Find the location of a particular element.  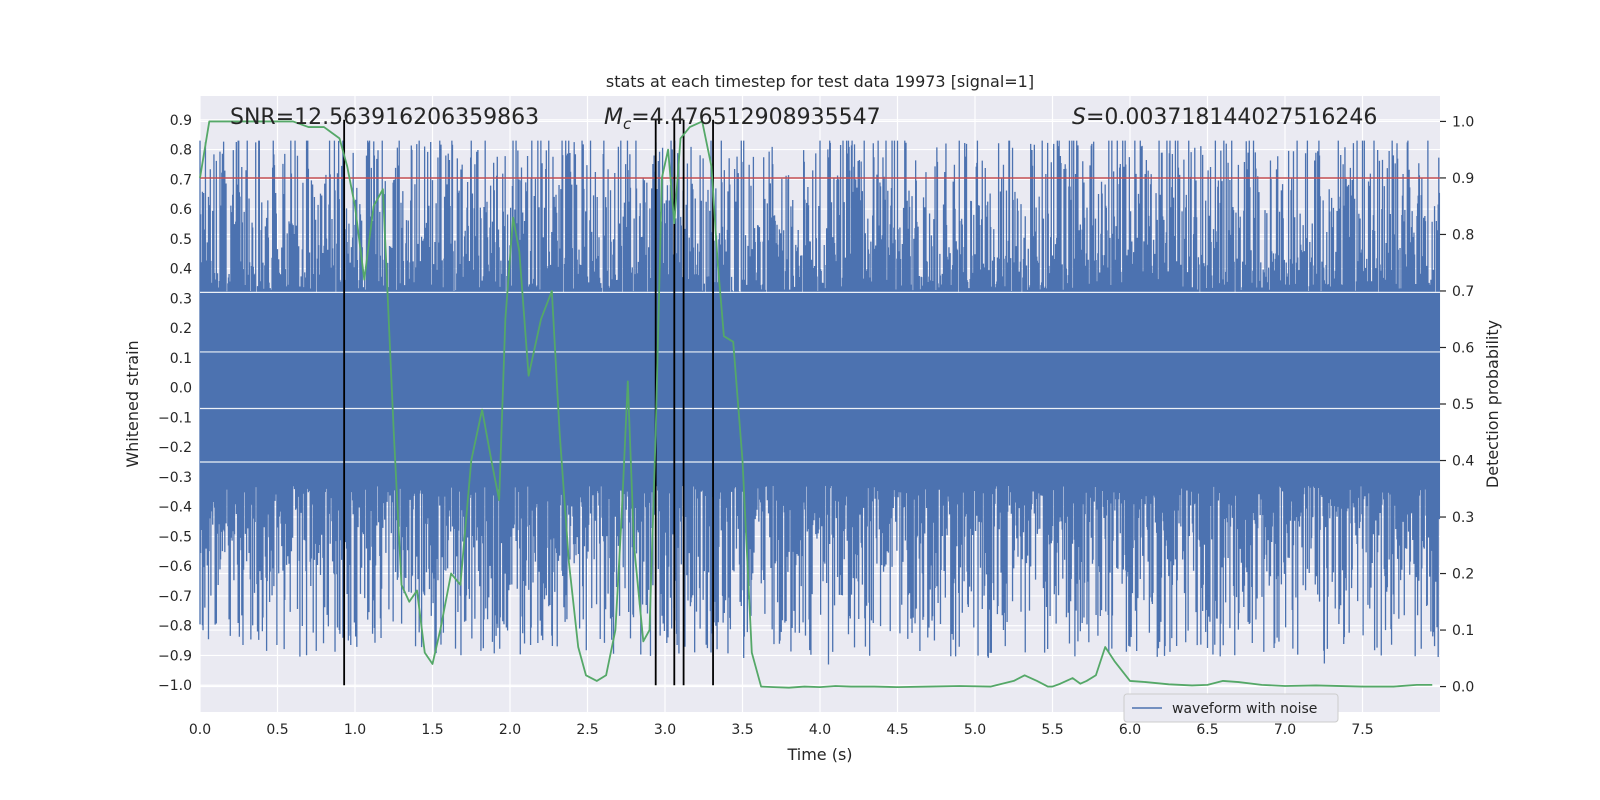

y-axis-right-label: Detection probability is located at coordinates (1492, 404).